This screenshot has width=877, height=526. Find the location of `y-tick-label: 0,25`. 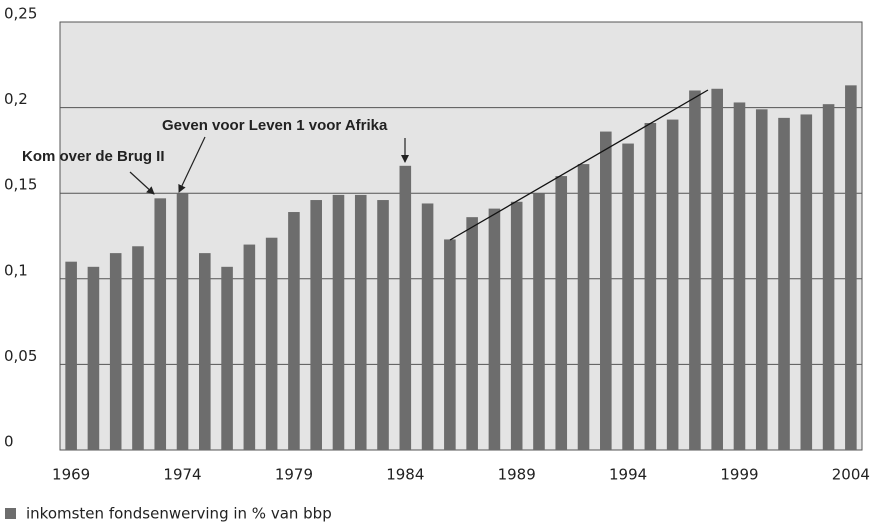

y-tick-label: 0,25 is located at coordinates (20, 14).